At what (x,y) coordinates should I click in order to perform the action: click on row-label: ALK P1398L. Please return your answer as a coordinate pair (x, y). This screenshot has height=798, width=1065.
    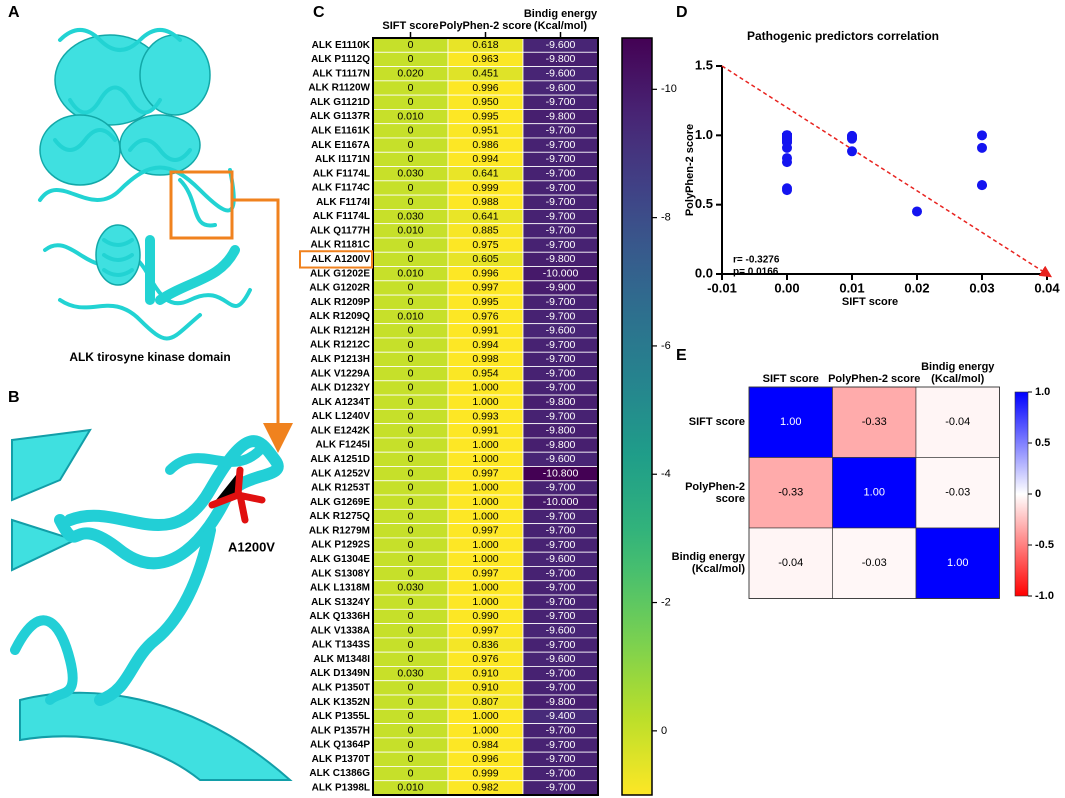
    Looking at the image, I should click on (341, 787).